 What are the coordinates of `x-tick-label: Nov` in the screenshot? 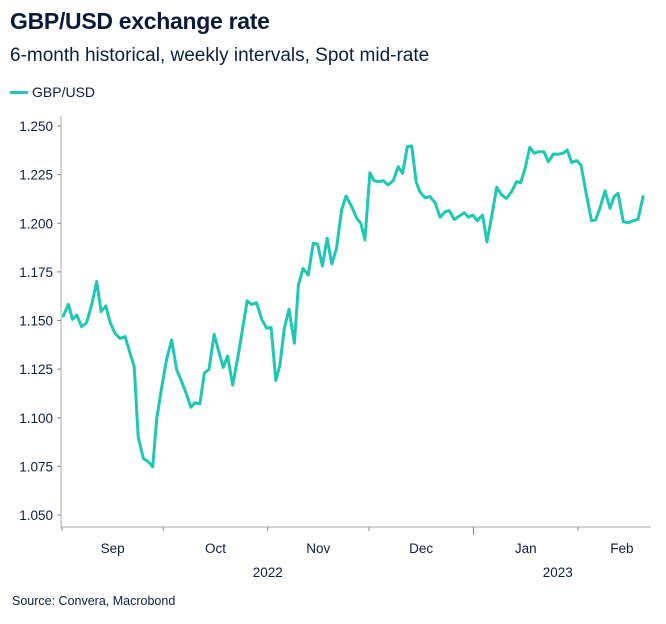 It's located at (318, 548).